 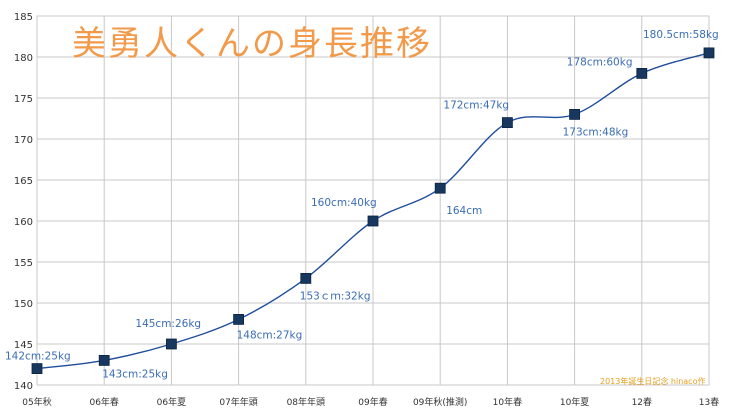 I want to click on y-tick-label: 140, so click(x=23, y=386).